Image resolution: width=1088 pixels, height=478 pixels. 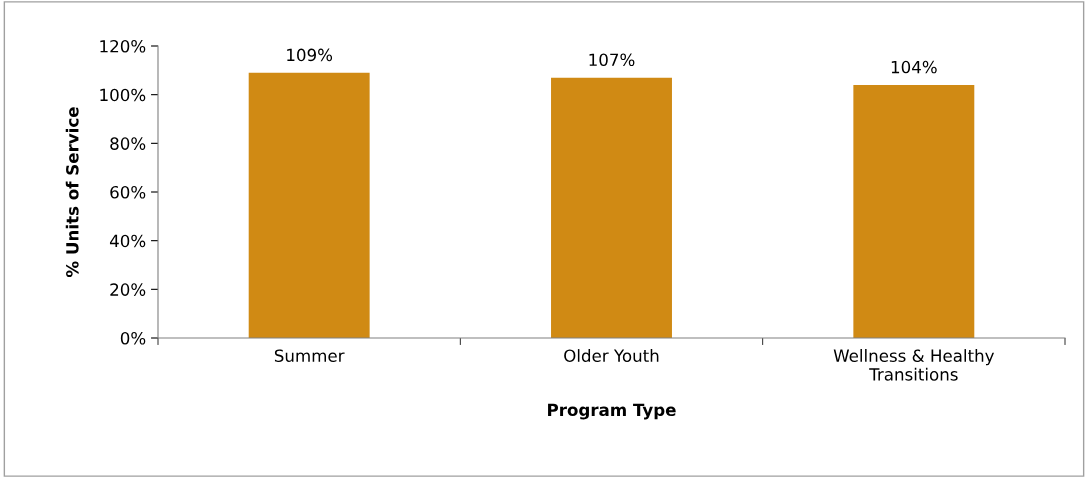 I want to click on y-tick-label: 0%, so click(x=133, y=338).